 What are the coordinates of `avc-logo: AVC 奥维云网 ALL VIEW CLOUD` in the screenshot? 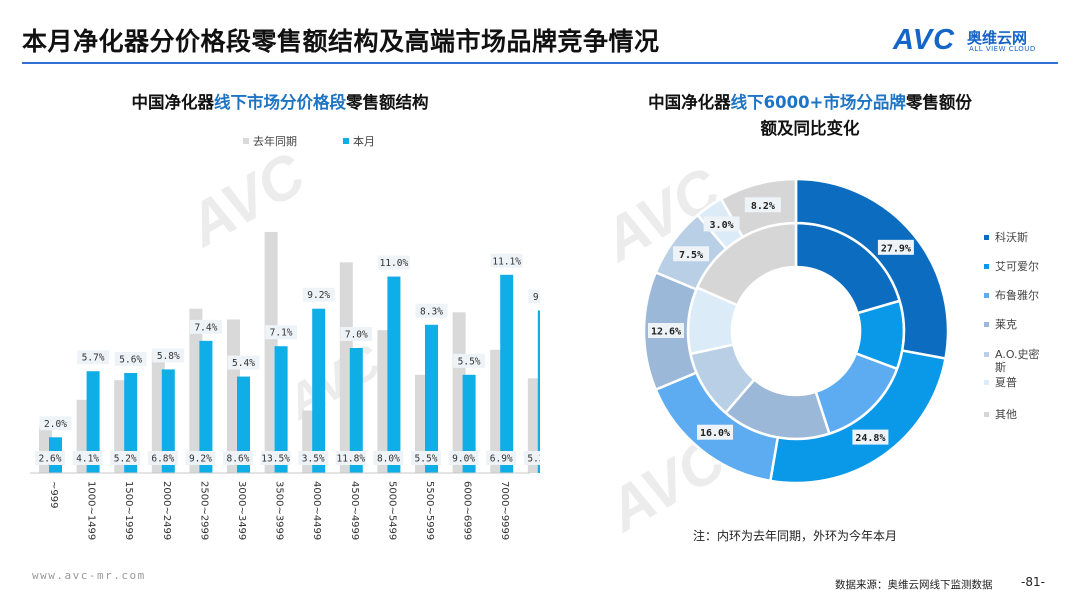 It's located at (975, 40).